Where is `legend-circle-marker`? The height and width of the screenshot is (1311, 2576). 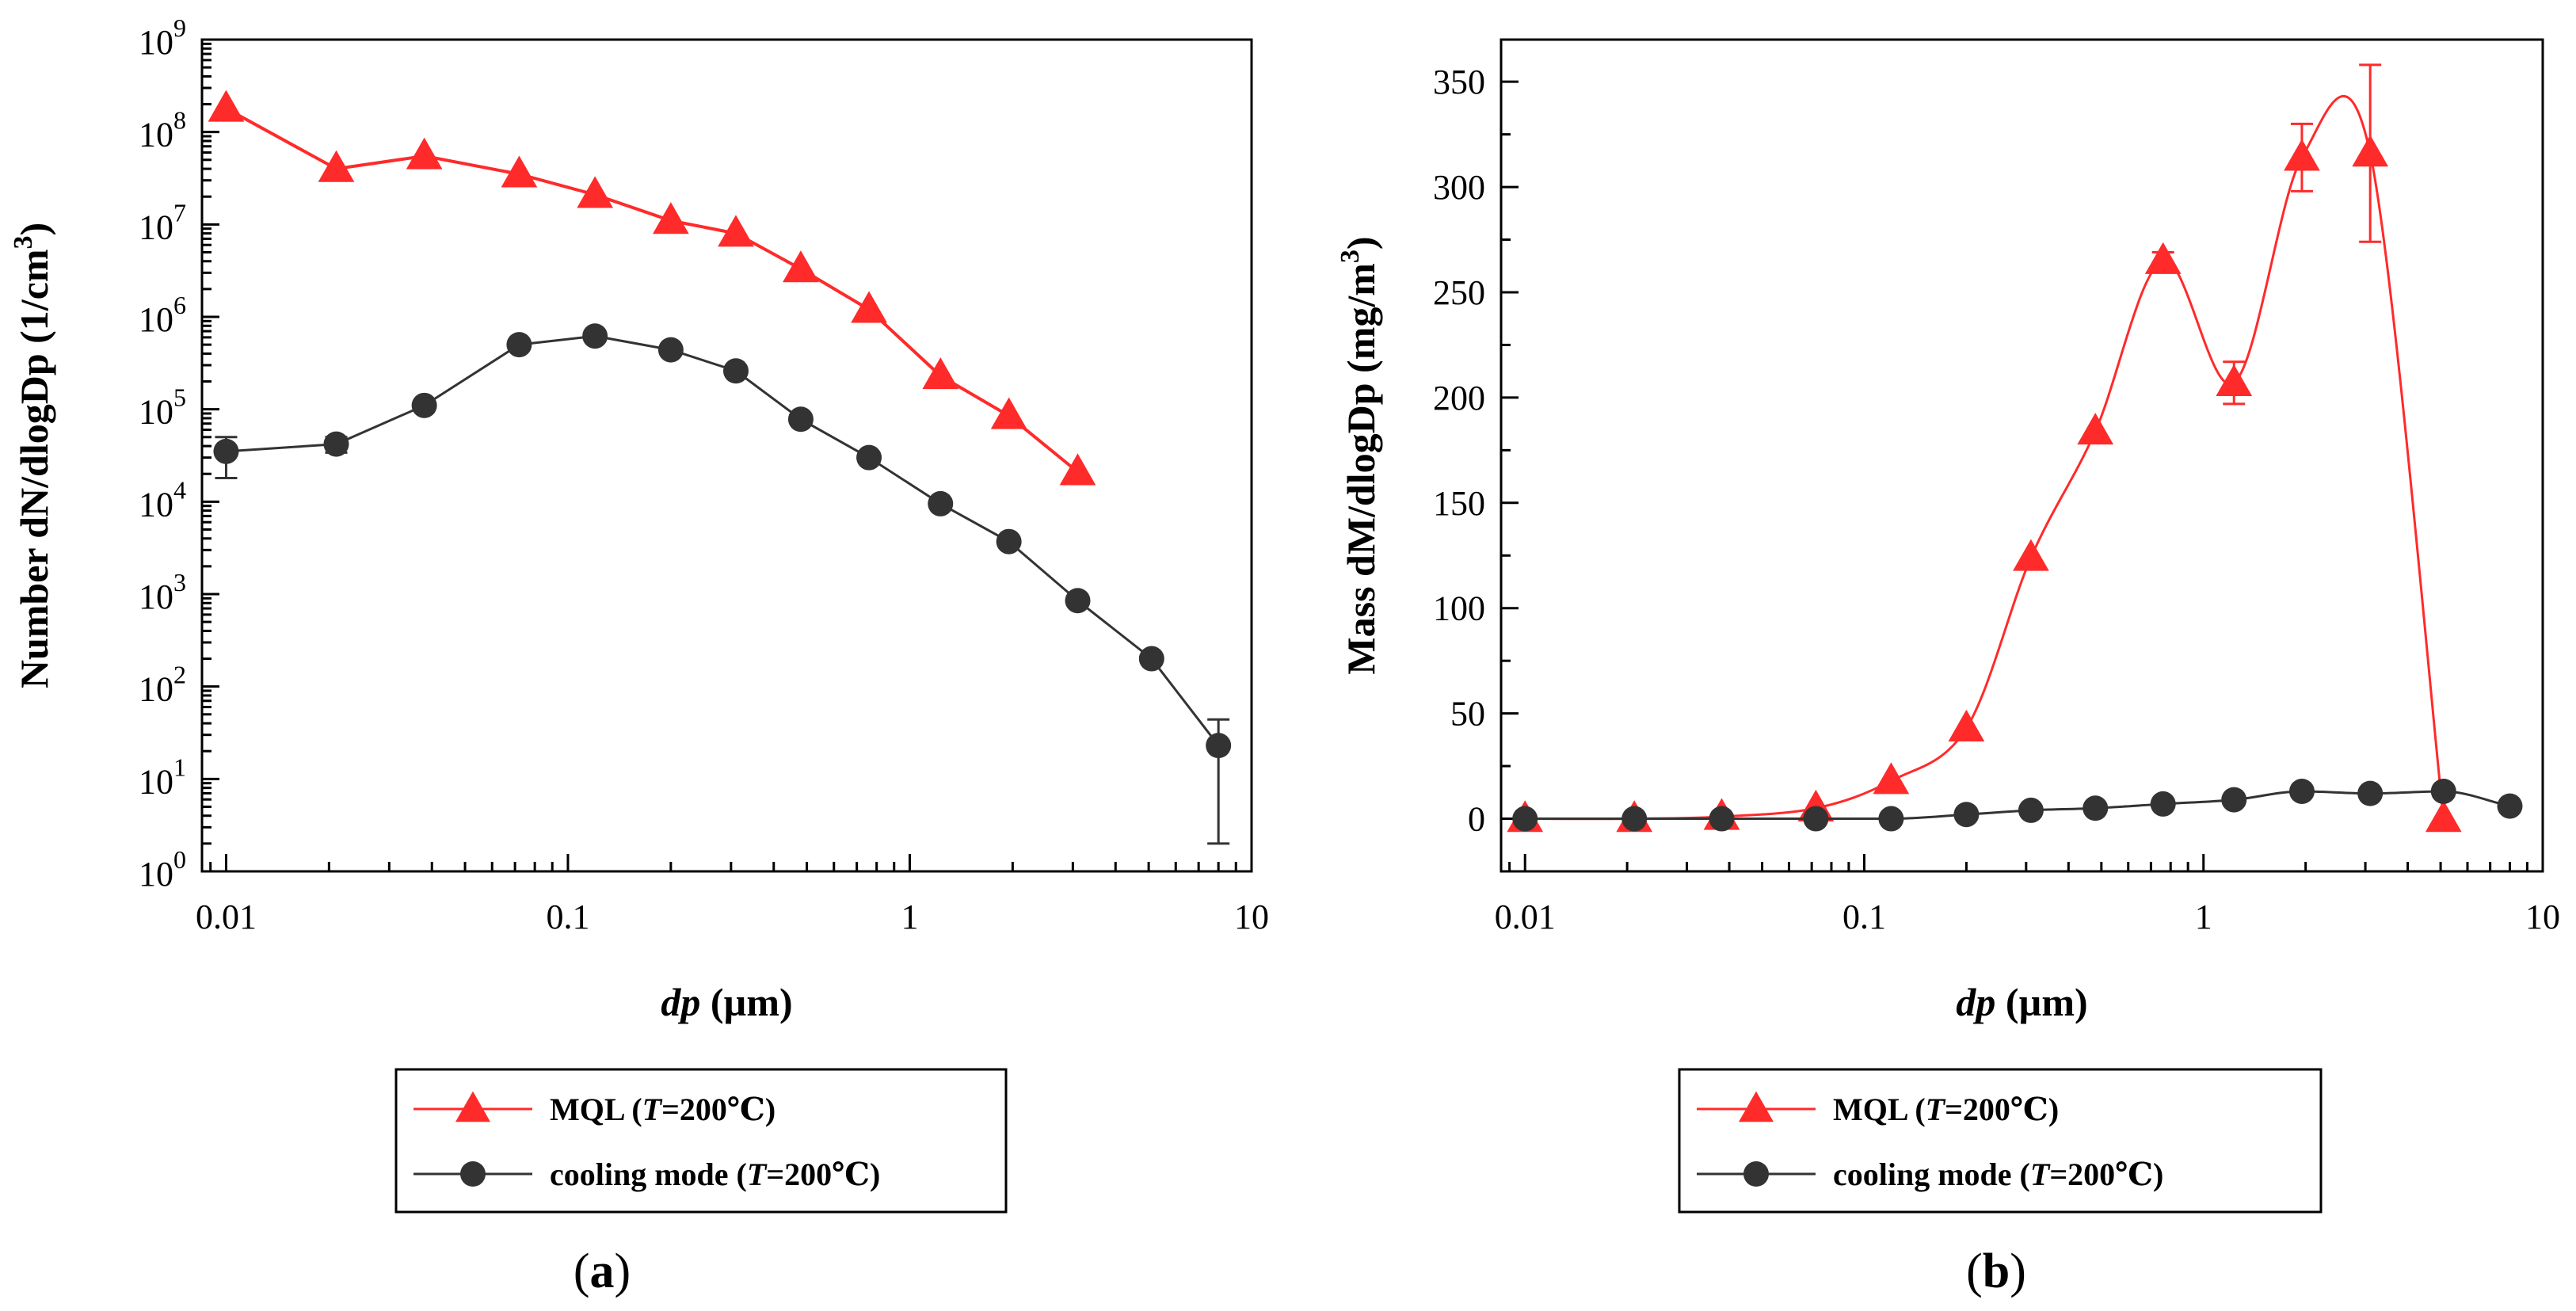 legend-circle-marker is located at coordinates (1756, 1174).